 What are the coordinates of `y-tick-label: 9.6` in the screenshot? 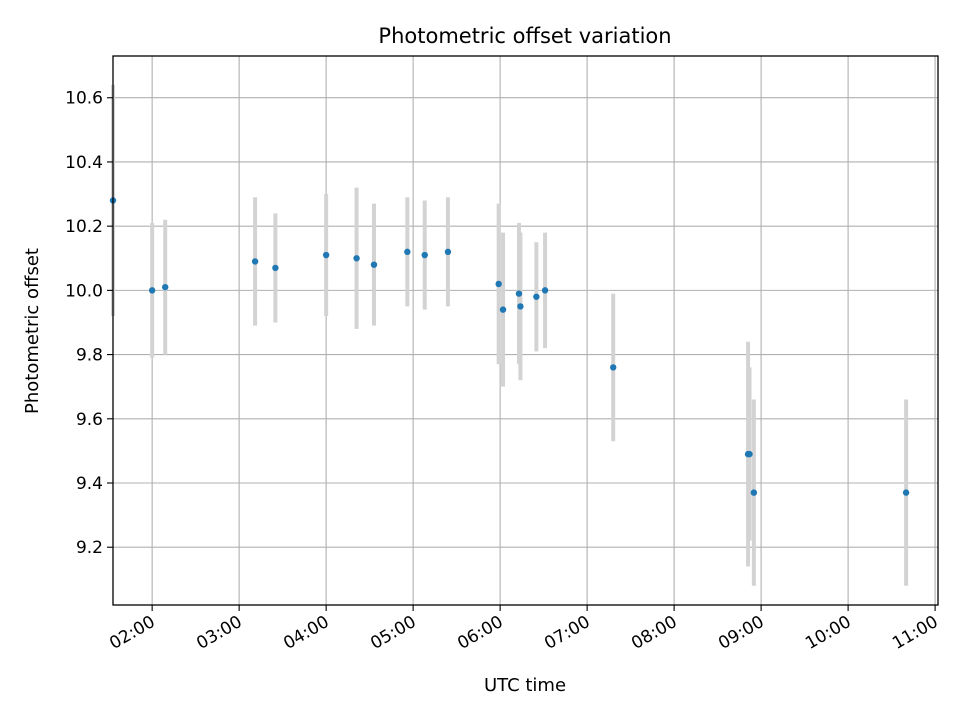 It's located at (89, 420).